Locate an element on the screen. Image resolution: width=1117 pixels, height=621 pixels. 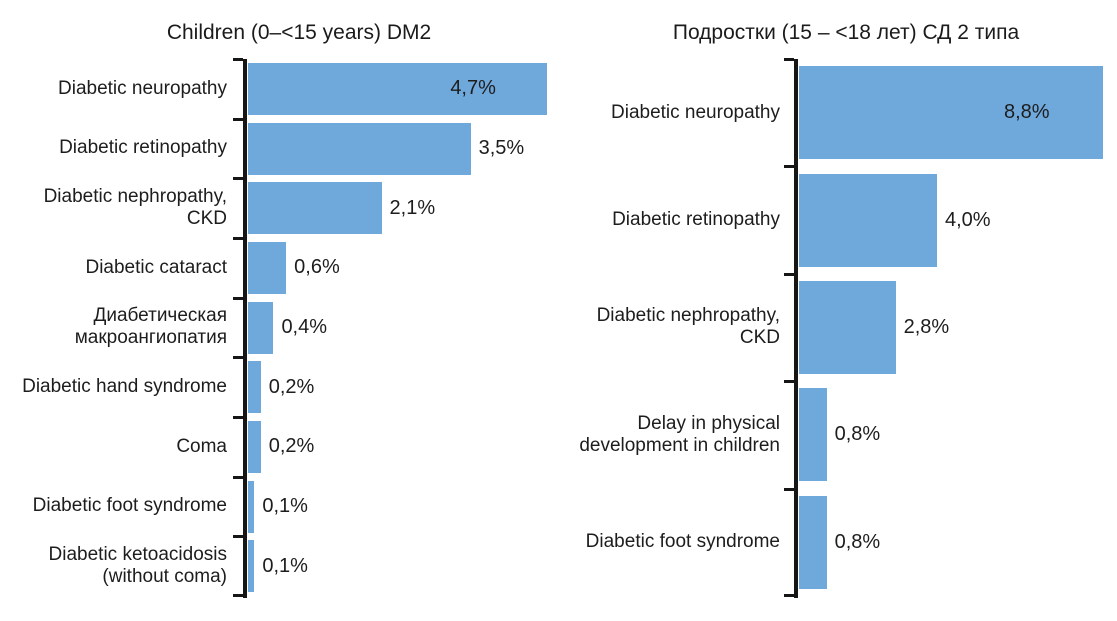
category-label: Диабетическая макроангиопатия is located at coordinates (150, 327).